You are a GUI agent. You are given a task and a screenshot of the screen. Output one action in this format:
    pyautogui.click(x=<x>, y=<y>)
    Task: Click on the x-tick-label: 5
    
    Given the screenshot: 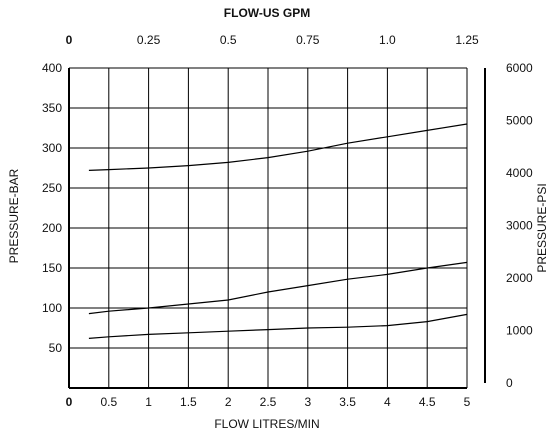 What is the action you would take?
    pyautogui.click(x=467, y=402)
    